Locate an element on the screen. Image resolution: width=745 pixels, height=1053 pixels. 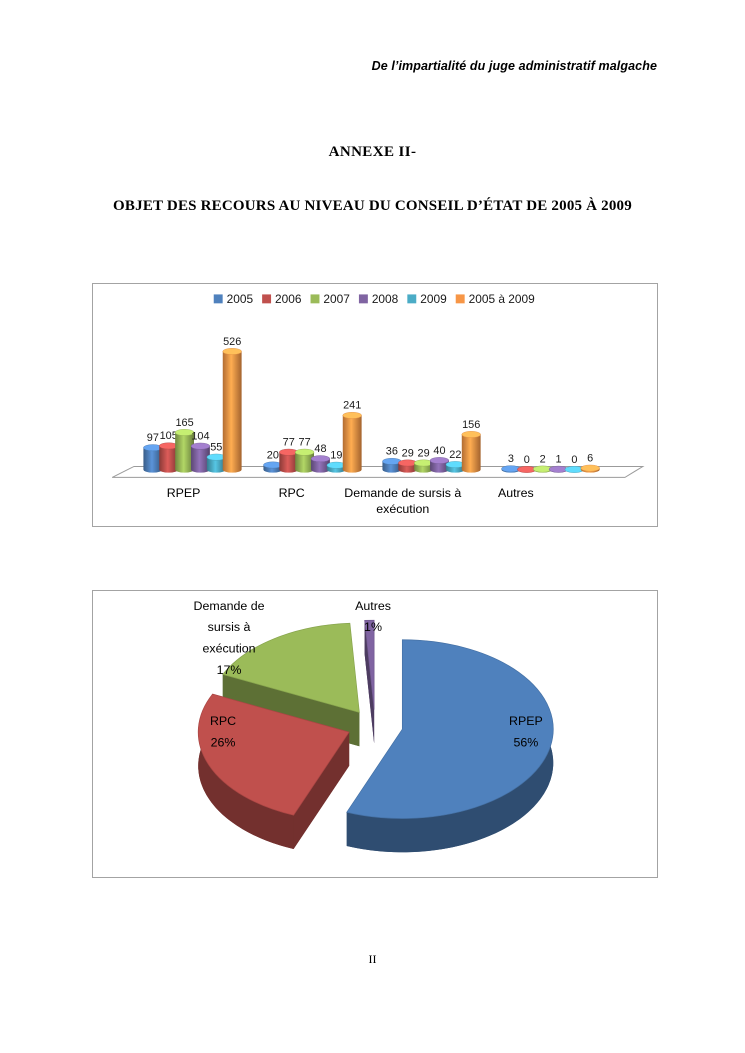
bar-value-label: 1 is located at coordinates (558, 460).